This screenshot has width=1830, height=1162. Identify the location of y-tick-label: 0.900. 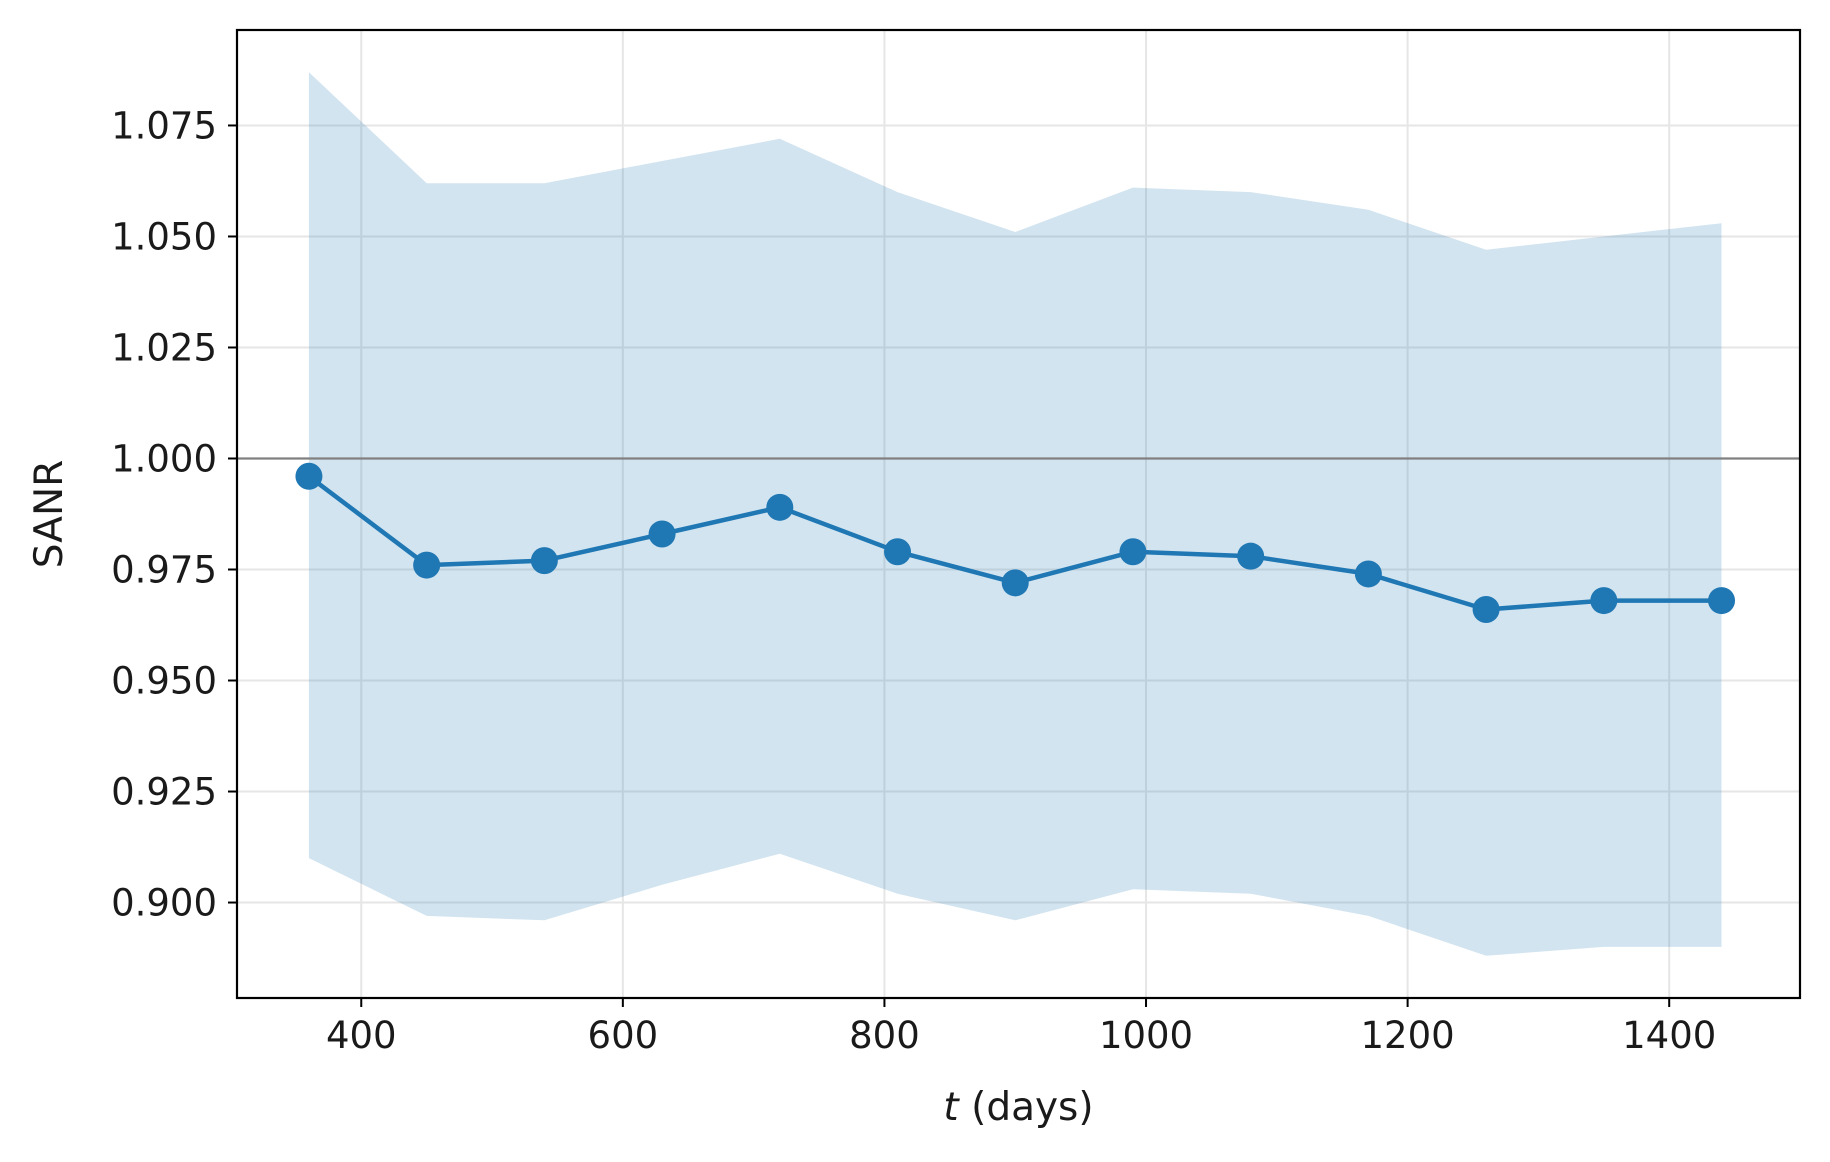
(164, 903).